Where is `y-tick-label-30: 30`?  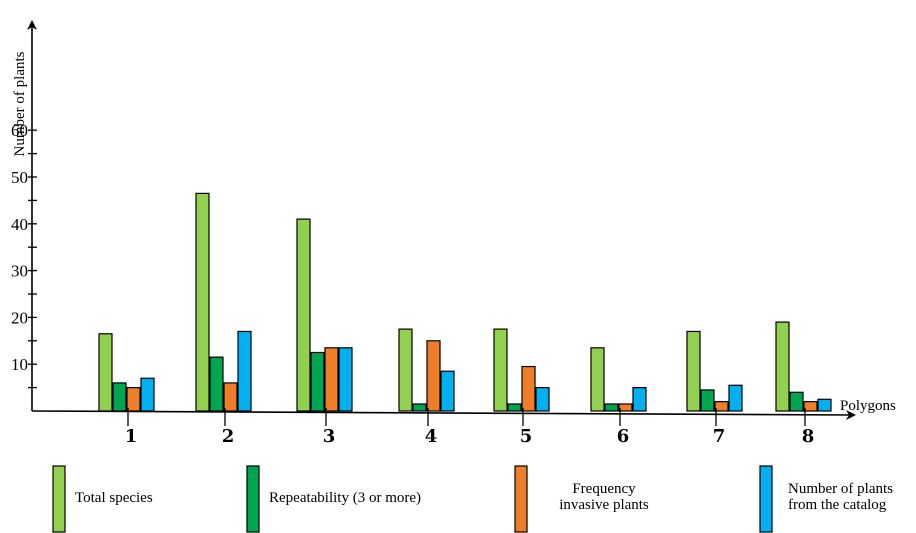
y-tick-label-30: 30 is located at coordinates (19, 271).